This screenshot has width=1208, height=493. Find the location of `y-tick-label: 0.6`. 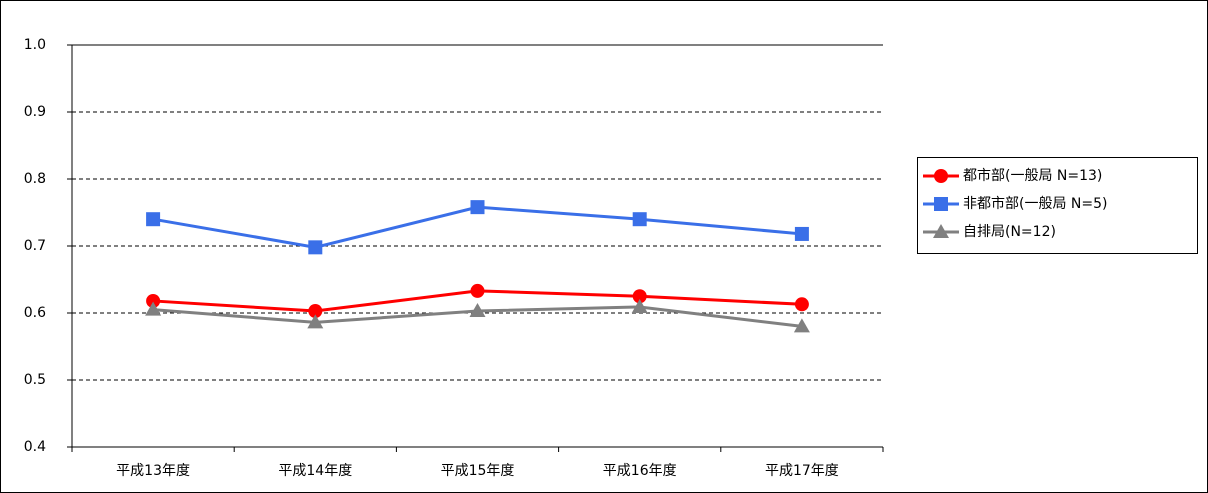

y-tick-label: 0.6 is located at coordinates (35, 313).